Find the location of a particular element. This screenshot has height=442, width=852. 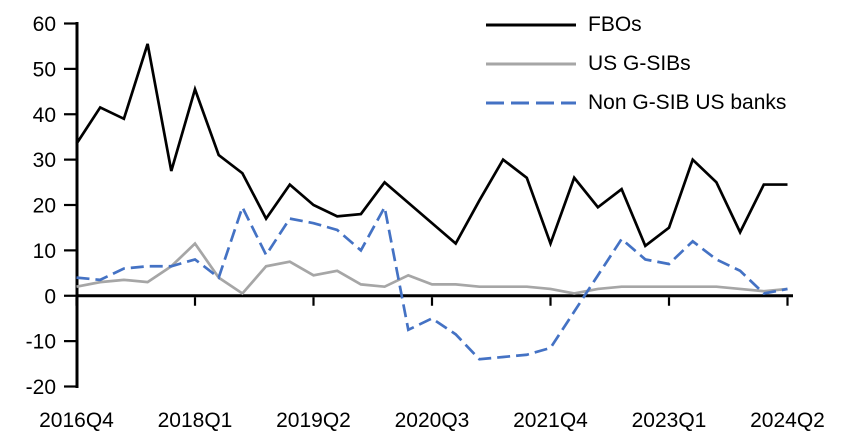

legend-label-non-gsib-us-banks: Non G-SIB US banks is located at coordinates (687, 102).